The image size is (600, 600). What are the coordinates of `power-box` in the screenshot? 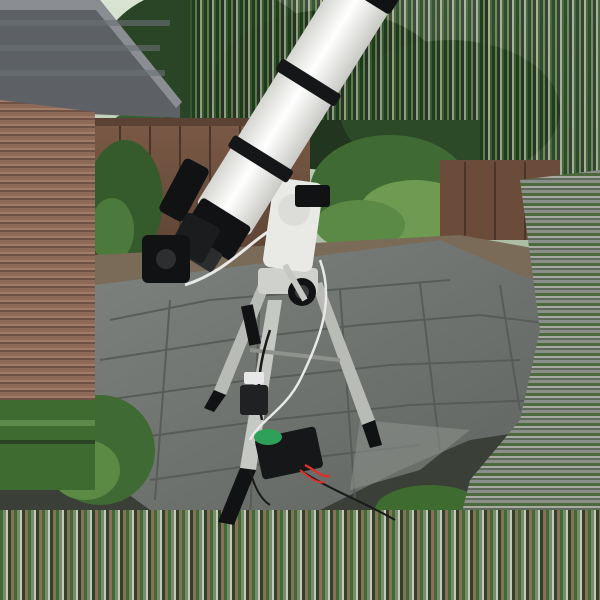 It's located at (292, 455).